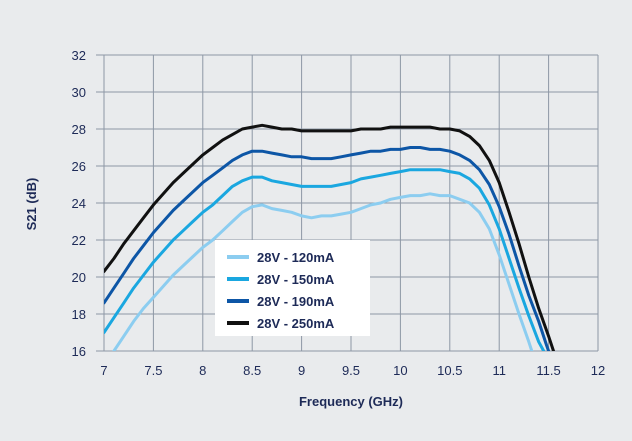  Describe the element at coordinates (351, 401) in the screenshot. I see `x-axis-title: Frequency (GHz)` at that location.